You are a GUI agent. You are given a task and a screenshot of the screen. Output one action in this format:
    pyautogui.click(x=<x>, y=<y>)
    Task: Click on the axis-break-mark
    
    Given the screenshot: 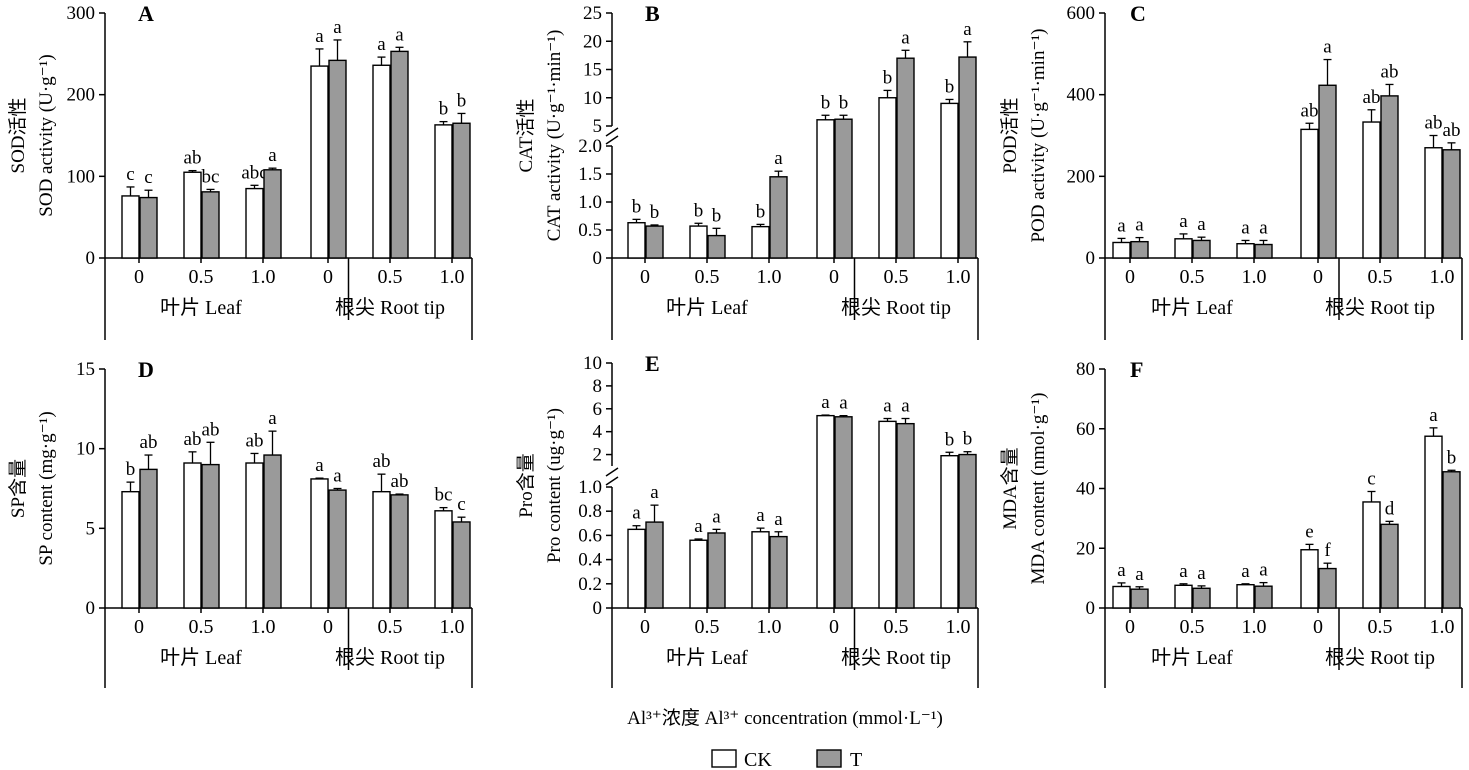 What is the action you would take?
    pyautogui.click(x=612, y=481)
    